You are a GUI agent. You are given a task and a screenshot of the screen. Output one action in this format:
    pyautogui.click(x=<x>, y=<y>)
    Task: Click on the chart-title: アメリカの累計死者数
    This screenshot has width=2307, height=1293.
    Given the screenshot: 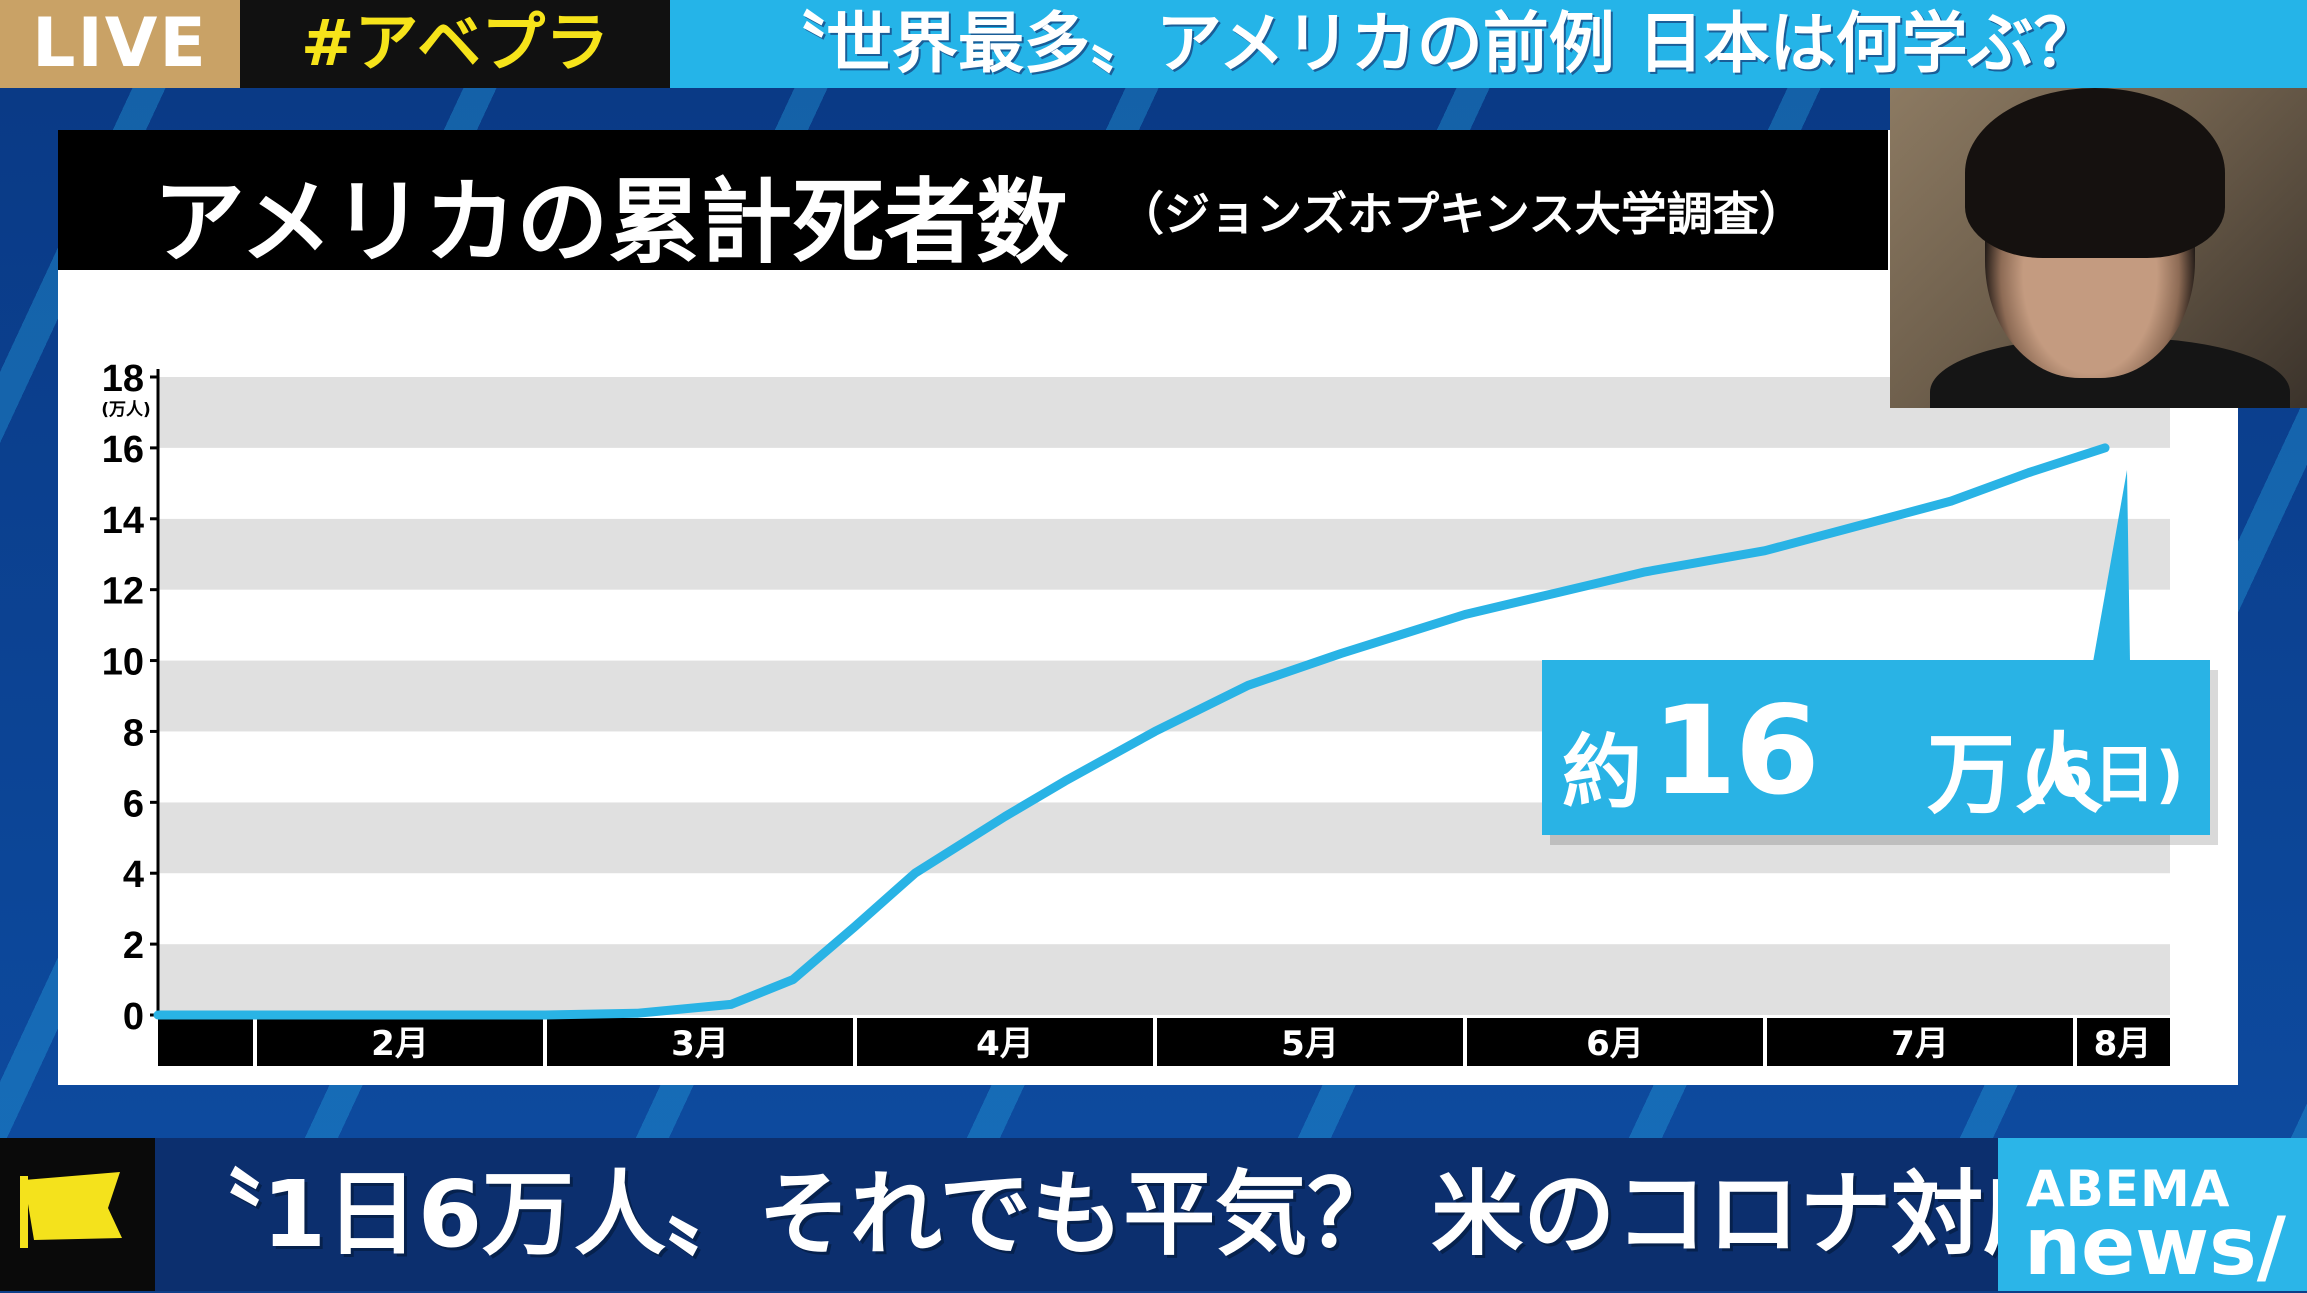 What is the action you would take?
    pyautogui.click(x=611, y=222)
    